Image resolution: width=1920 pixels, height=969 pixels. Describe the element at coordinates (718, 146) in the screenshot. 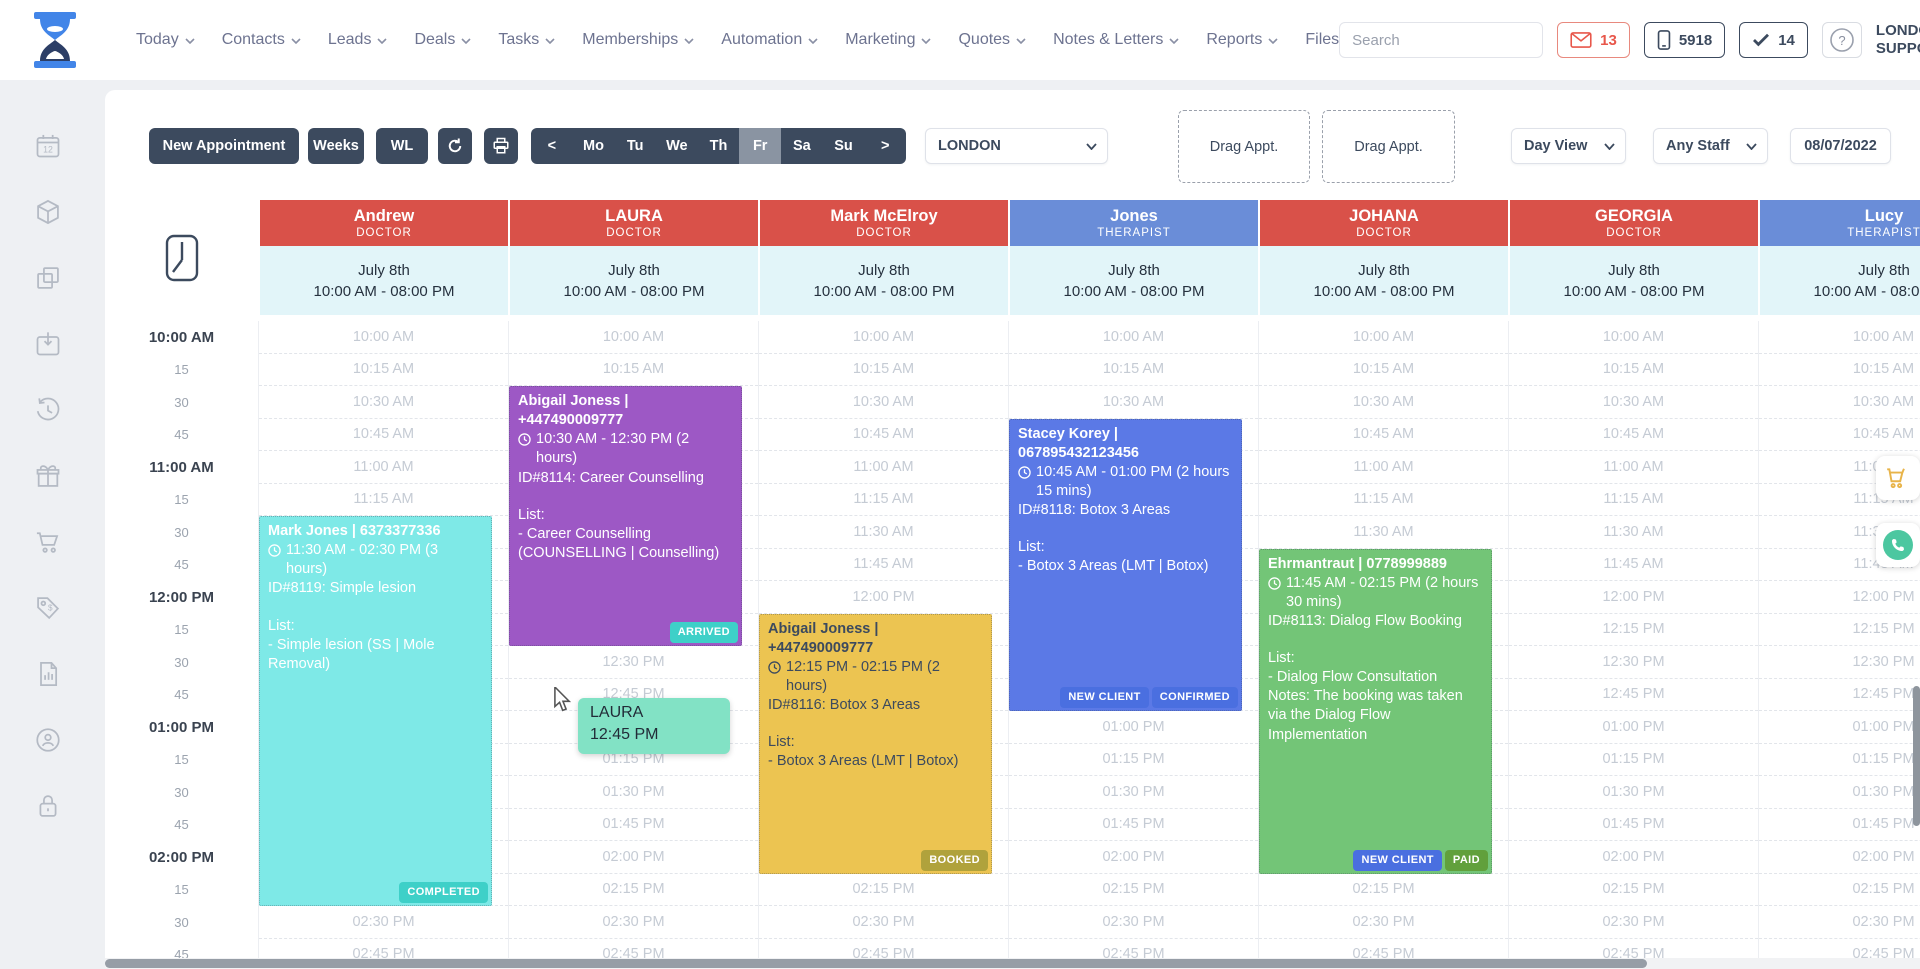

I see `weekday-th: Th` at that location.